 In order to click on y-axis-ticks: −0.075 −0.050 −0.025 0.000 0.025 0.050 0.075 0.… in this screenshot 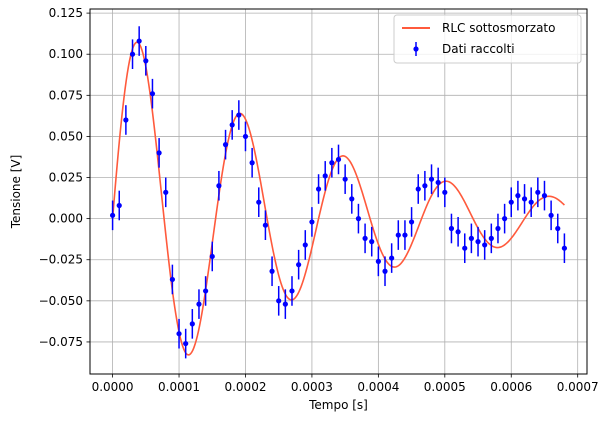, I will do `click(64, 177)`.